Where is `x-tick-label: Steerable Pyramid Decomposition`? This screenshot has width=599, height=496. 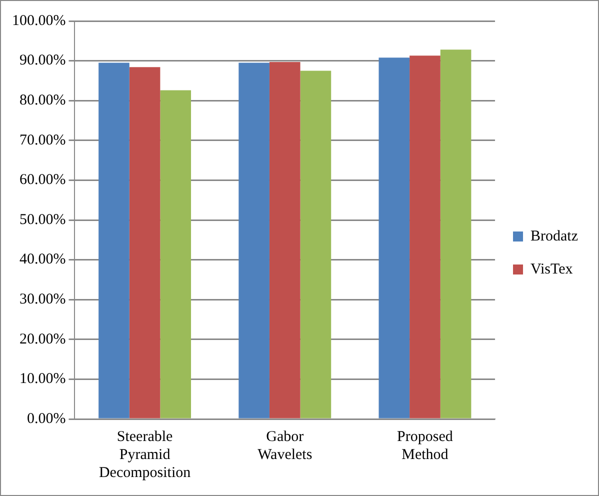
x-tick-label: Steerable Pyramid Decomposition is located at coordinates (145, 454).